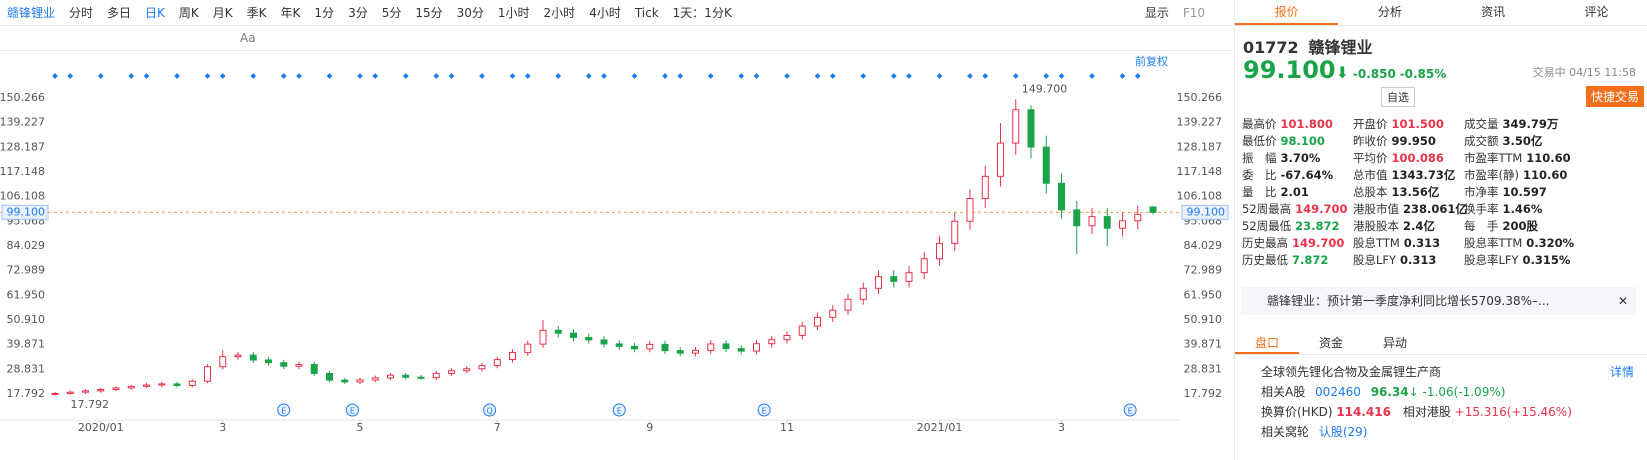  I want to click on y-tick-label-right: 117.148, so click(1200, 171).